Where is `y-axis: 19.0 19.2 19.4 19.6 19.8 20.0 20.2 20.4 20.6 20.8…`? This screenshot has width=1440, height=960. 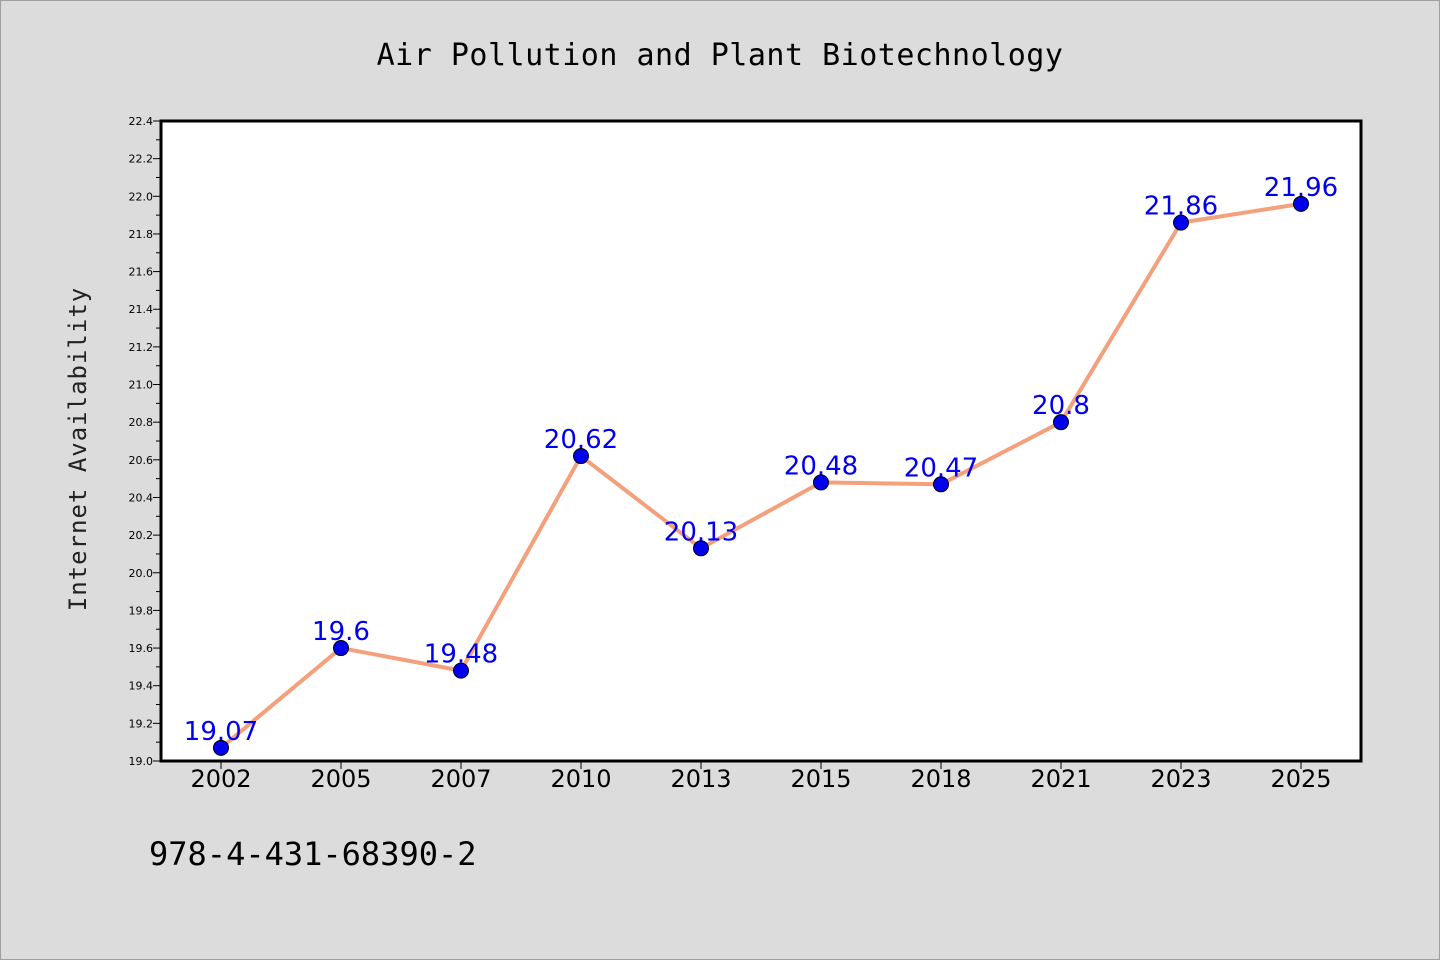
y-axis: 19.0 19.2 19.4 19.6 19.8 20.0 20.2 20.4 20.6 20.8… is located at coordinates (145, 441).